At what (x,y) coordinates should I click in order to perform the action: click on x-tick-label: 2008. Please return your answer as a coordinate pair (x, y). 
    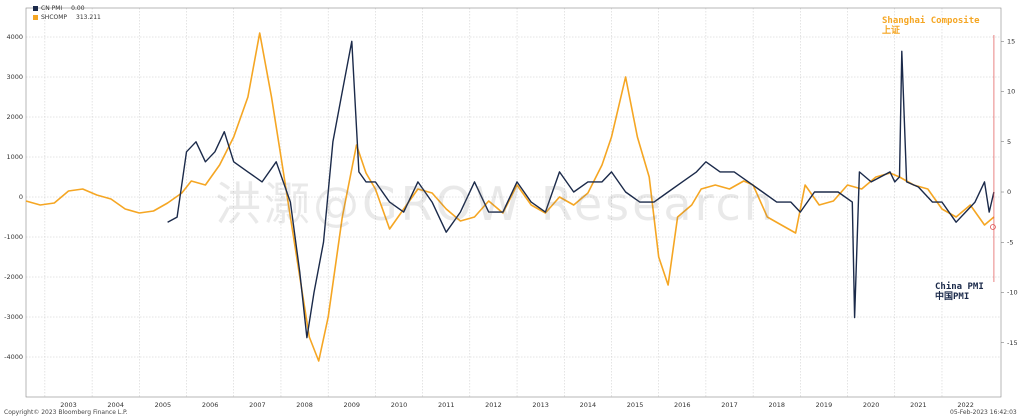
    Looking at the image, I should click on (304, 405).